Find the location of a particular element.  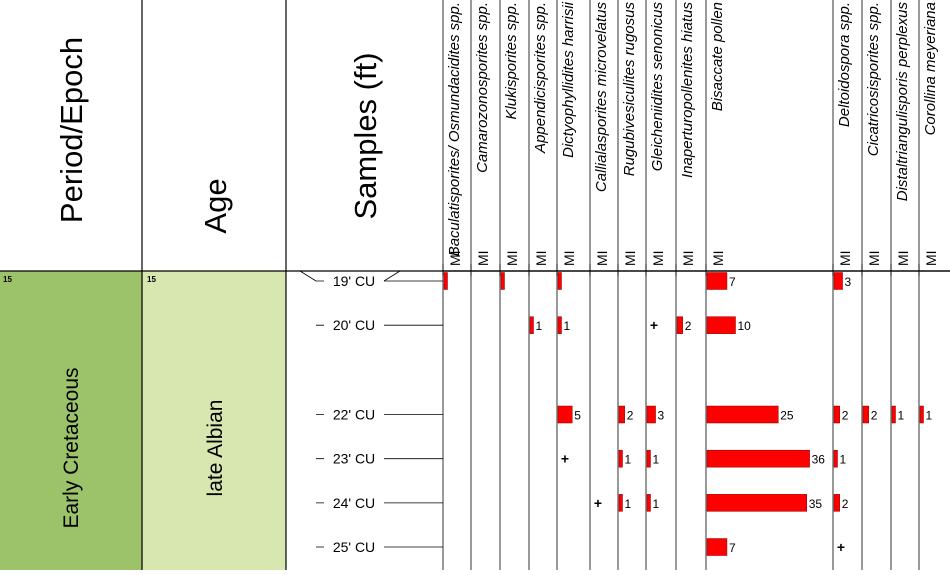

taxon-label: Klukisporites spp. is located at coordinates (511, 61).